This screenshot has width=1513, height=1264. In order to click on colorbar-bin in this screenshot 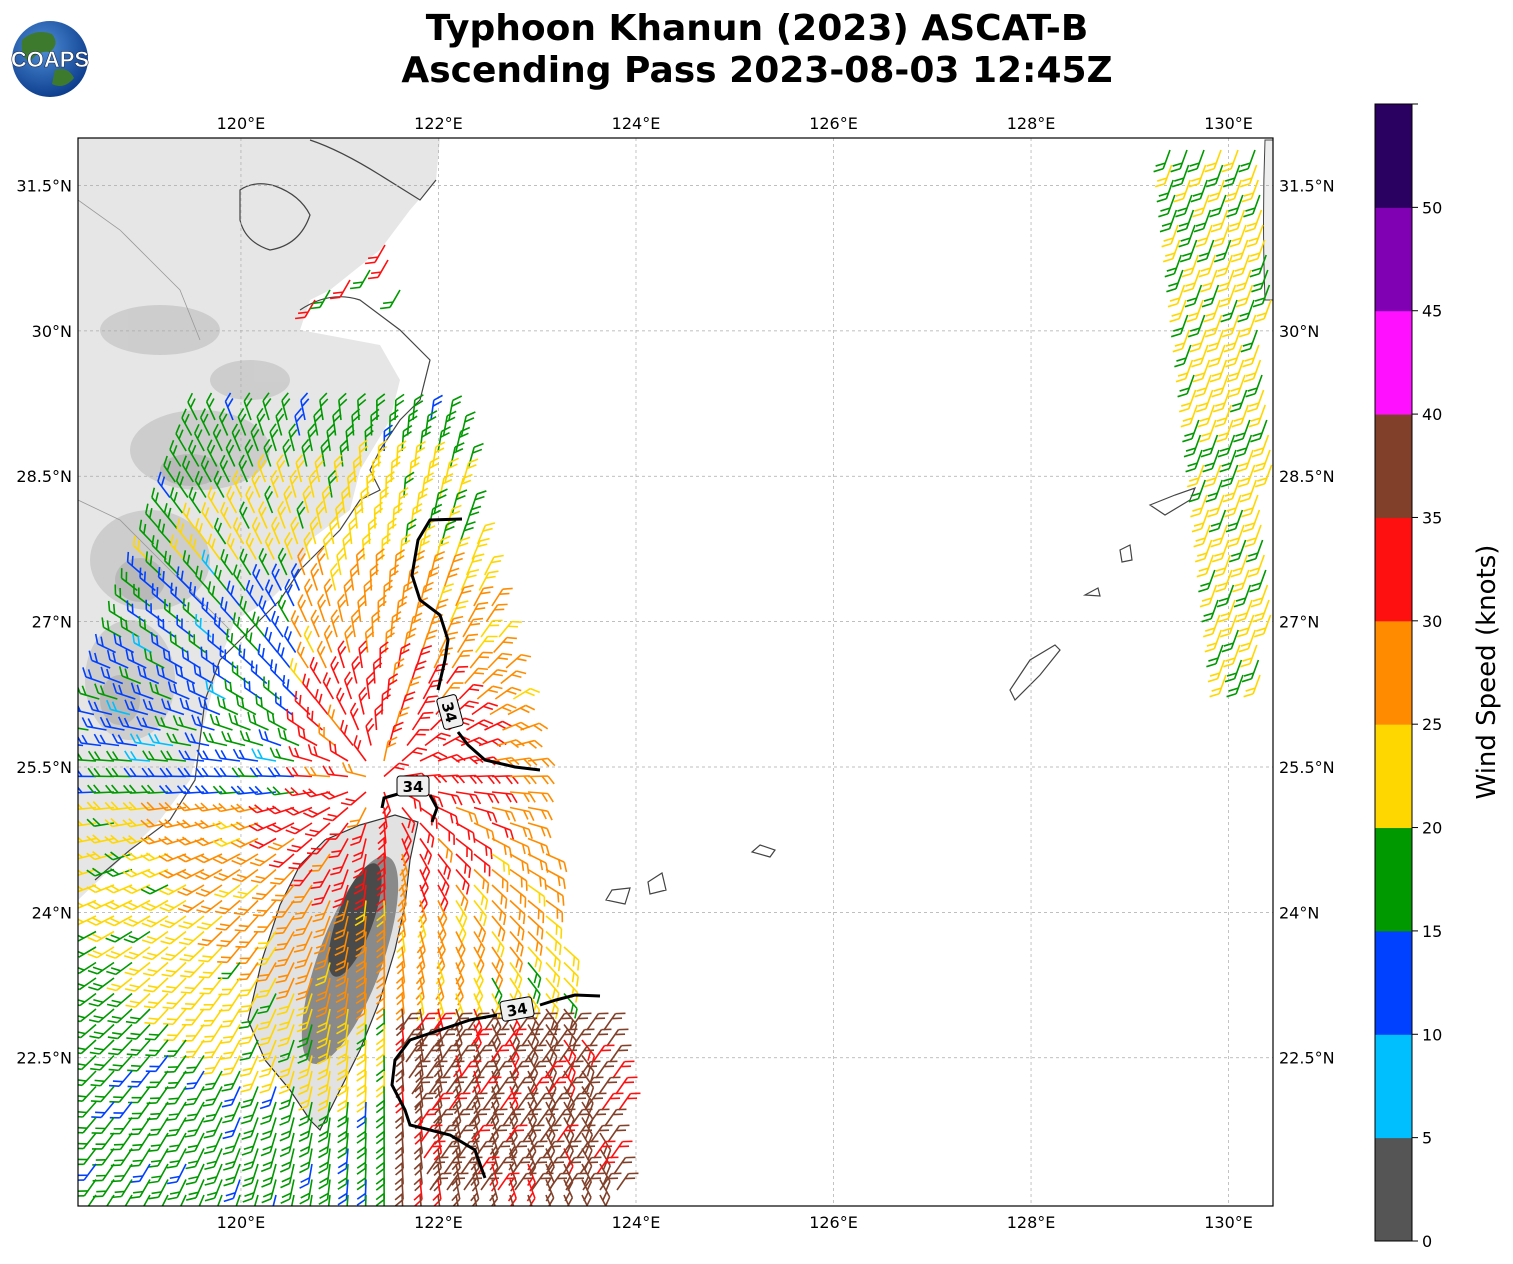, I will do `click(1393, 982)`.